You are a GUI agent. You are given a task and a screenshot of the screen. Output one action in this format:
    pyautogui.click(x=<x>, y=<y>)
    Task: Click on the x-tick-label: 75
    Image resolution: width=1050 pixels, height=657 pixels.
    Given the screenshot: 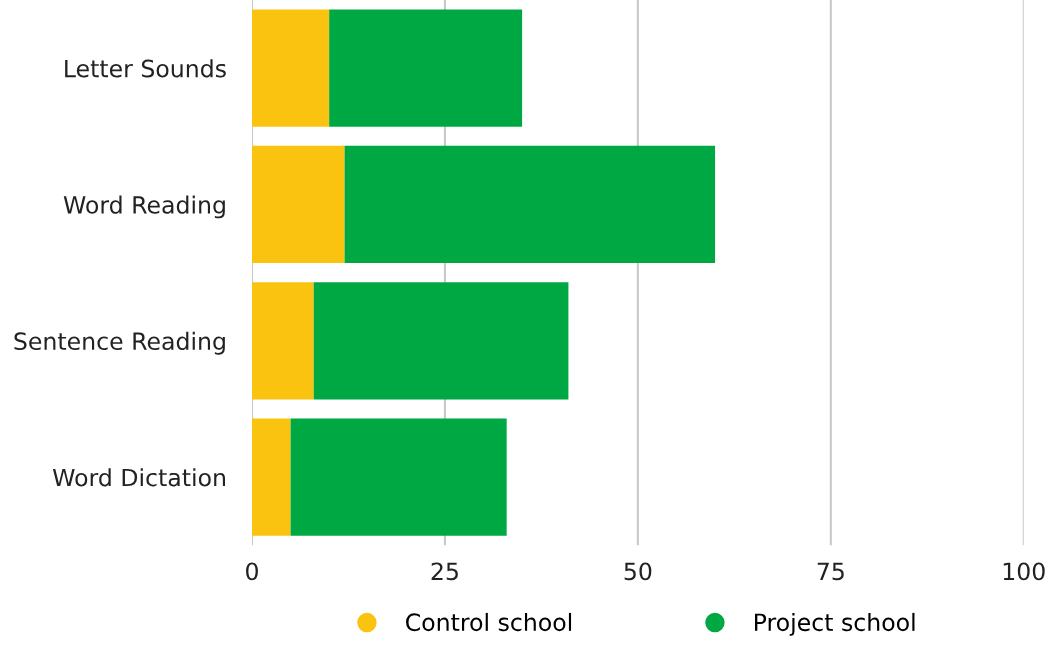 What is the action you would take?
    pyautogui.click(x=830, y=571)
    